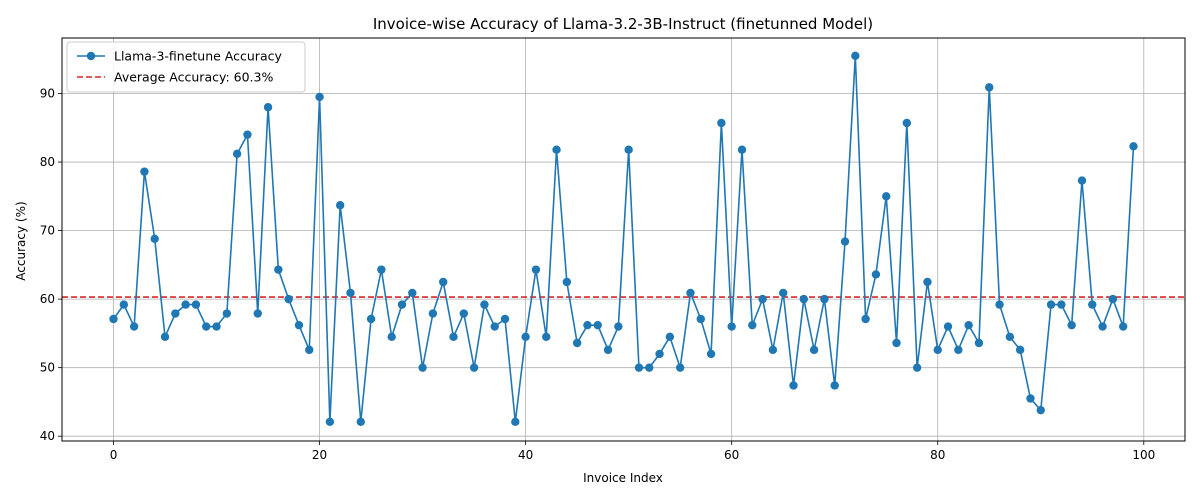  Describe the element at coordinates (198, 56) in the screenshot. I see `legend-label-accuracy: Llama-3-finetune Accuracy` at that location.